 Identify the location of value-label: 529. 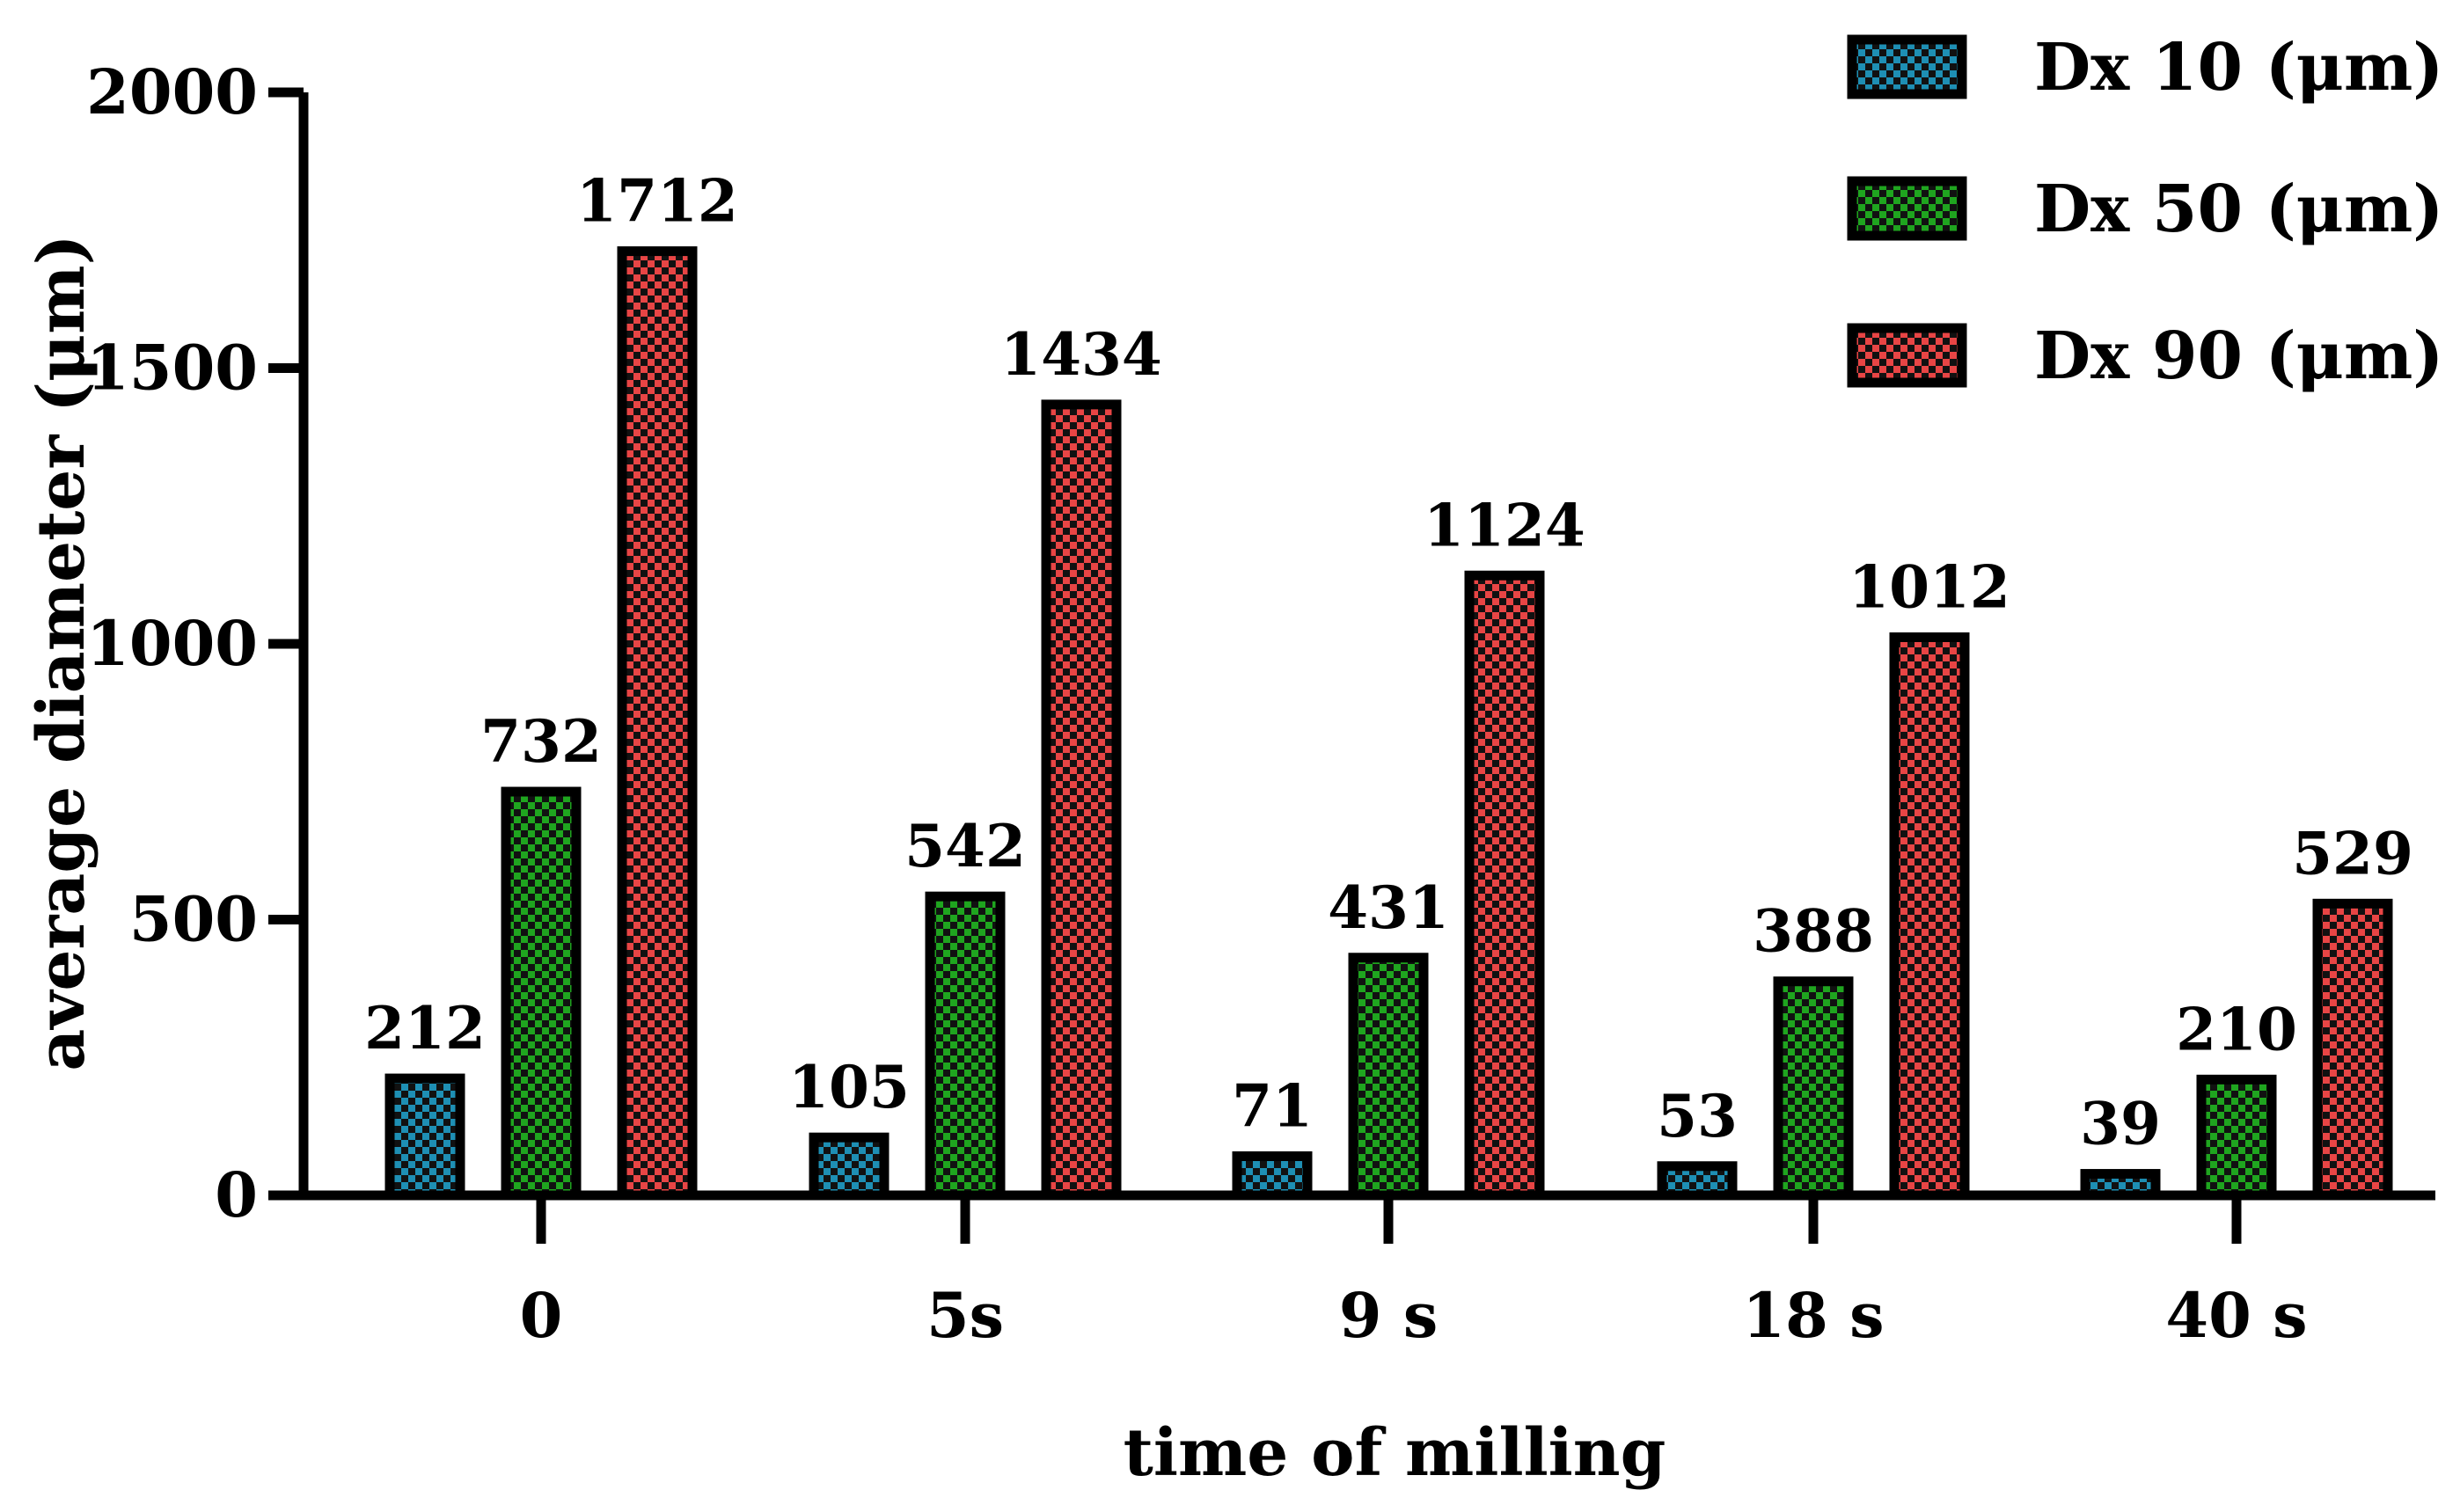
(2352, 853).